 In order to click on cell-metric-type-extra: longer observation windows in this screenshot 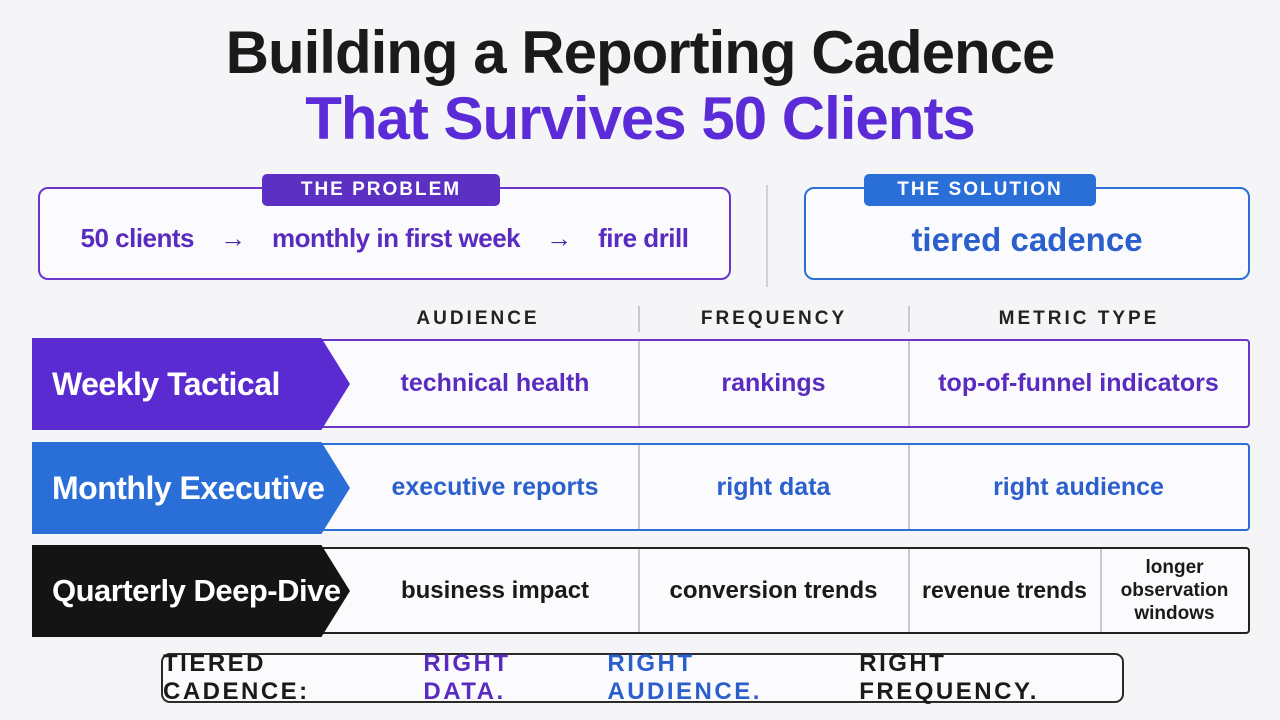, I will do `click(1174, 590)`.